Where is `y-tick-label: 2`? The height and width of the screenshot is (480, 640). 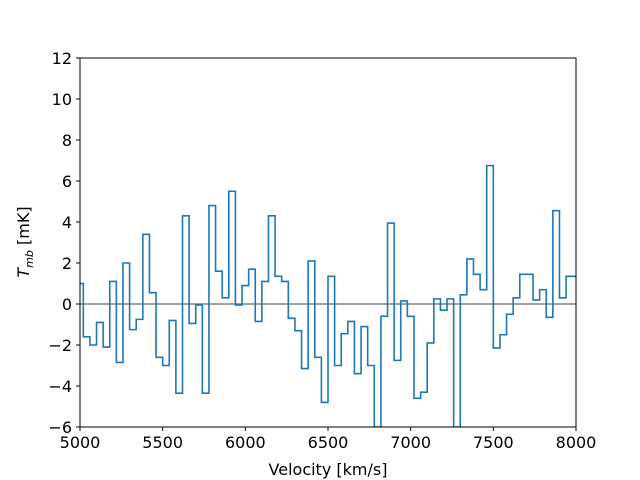 y-tick-label: 2 is located at coordinates (67, 263).